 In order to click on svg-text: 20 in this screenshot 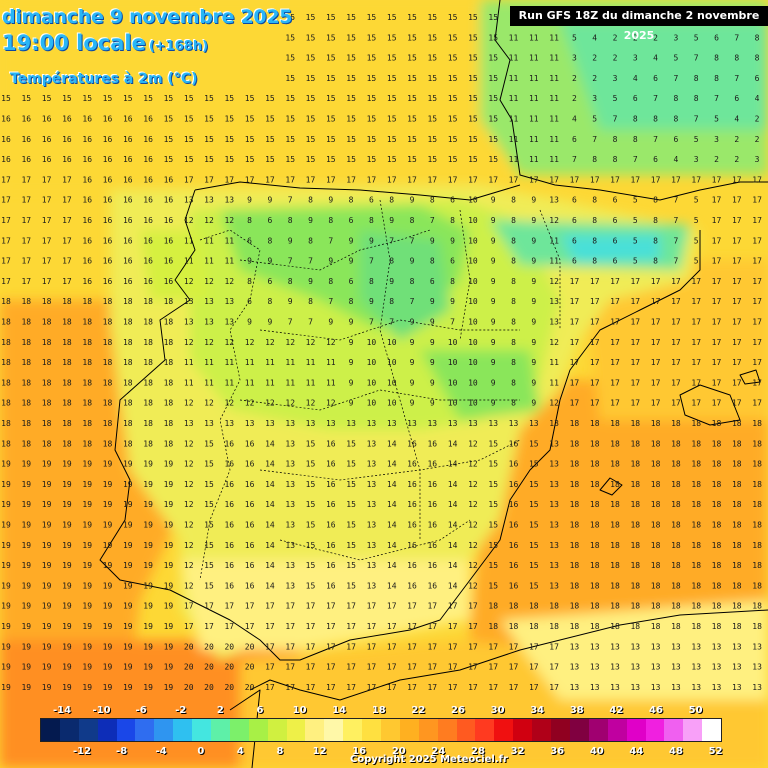, I will do `click(189, 687)`.